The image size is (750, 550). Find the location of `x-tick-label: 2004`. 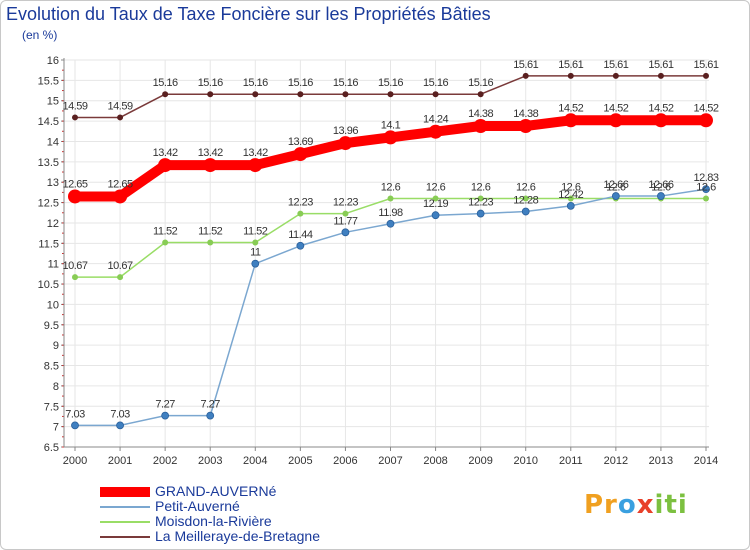

x-tick-label: 2004 is located at coordinates (255, 461).